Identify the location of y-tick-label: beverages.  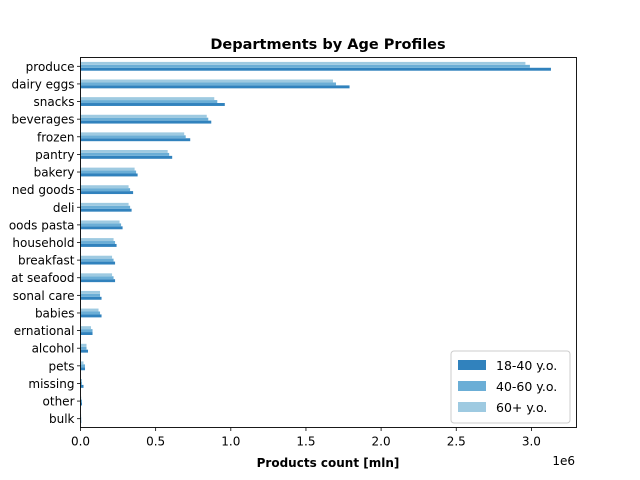
(42, 120).